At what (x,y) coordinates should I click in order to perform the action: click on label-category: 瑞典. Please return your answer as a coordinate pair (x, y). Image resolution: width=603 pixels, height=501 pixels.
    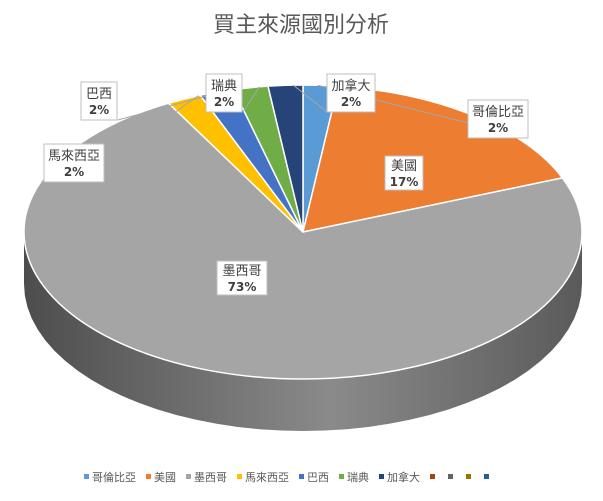
    Looking at the image, I should click on (224, 86).